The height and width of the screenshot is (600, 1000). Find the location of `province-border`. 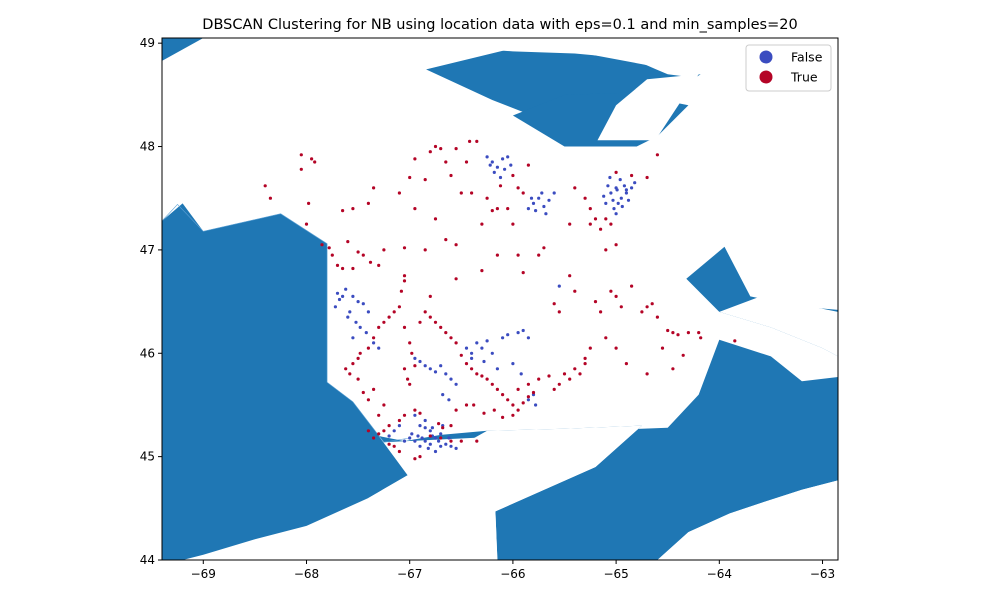

province-border is located at coordinates (286, 323).